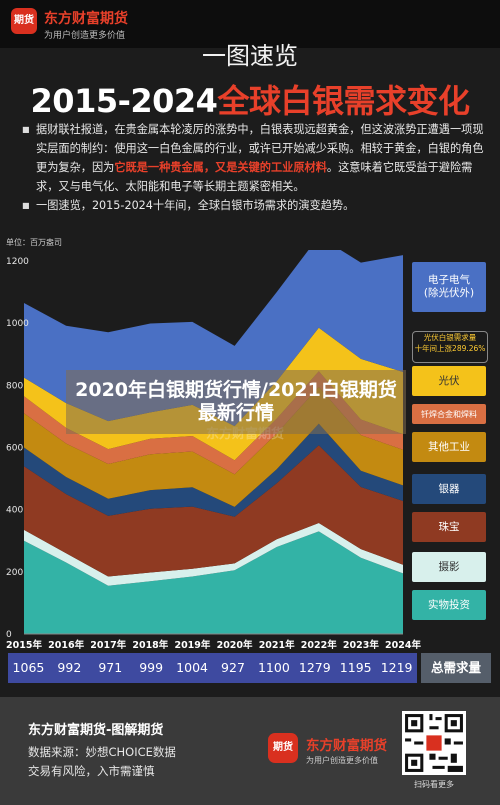 The height and width of the screenshot is (805, 500). Describe the element at coordinates (14, 449) in the screenshot. I see `y-tick-label: 600` at that location.